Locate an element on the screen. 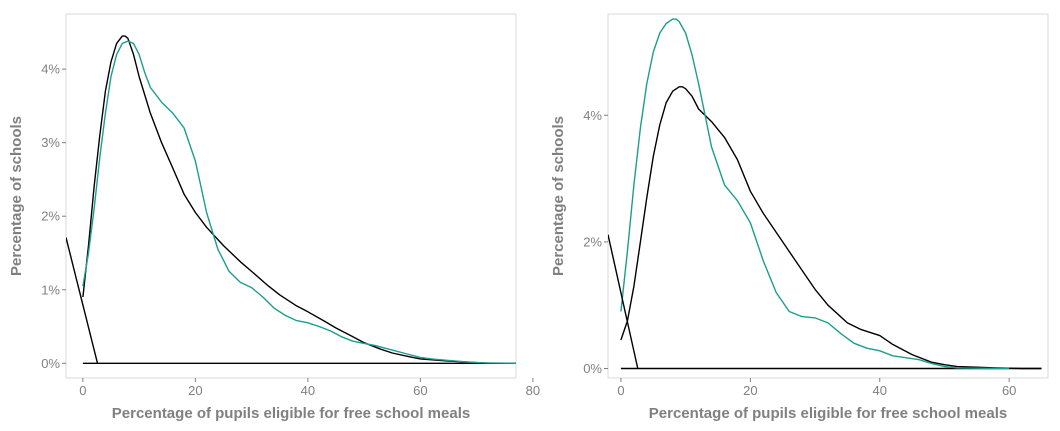  y-tick-label: 3% is located at coordinates (50, 142).